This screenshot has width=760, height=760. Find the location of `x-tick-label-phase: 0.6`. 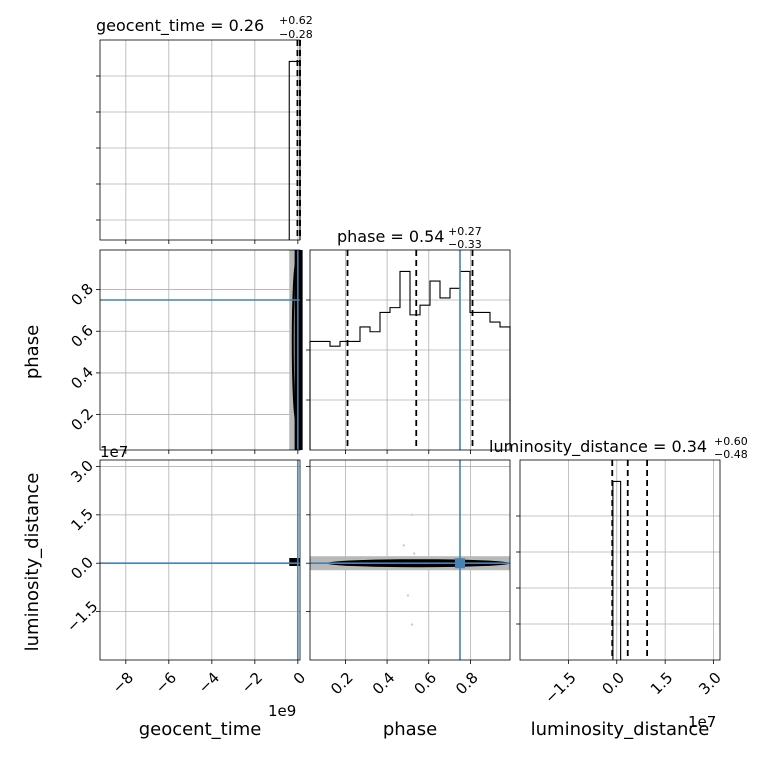

x-tick-label-phase: 0.6 is located at coordinates (425, 684).